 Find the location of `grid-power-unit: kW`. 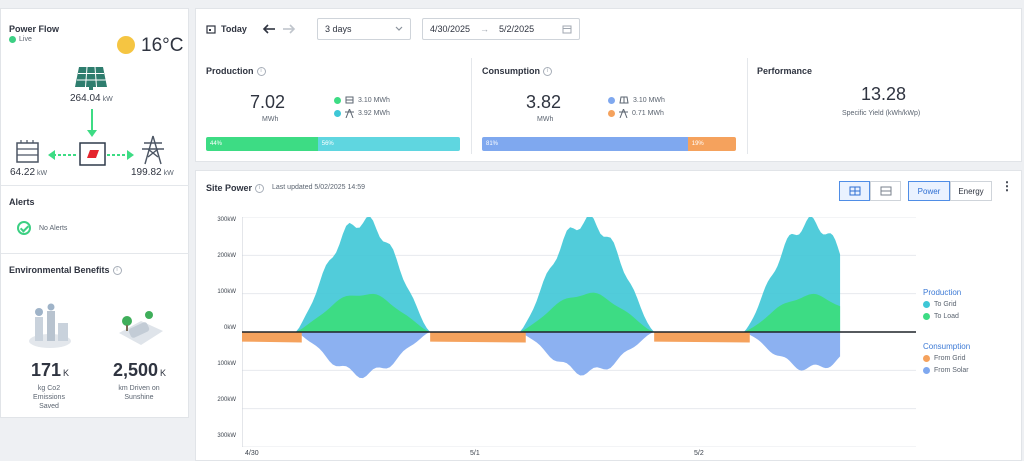

grid-power-unit: kW is located at coordinates (168, 173).